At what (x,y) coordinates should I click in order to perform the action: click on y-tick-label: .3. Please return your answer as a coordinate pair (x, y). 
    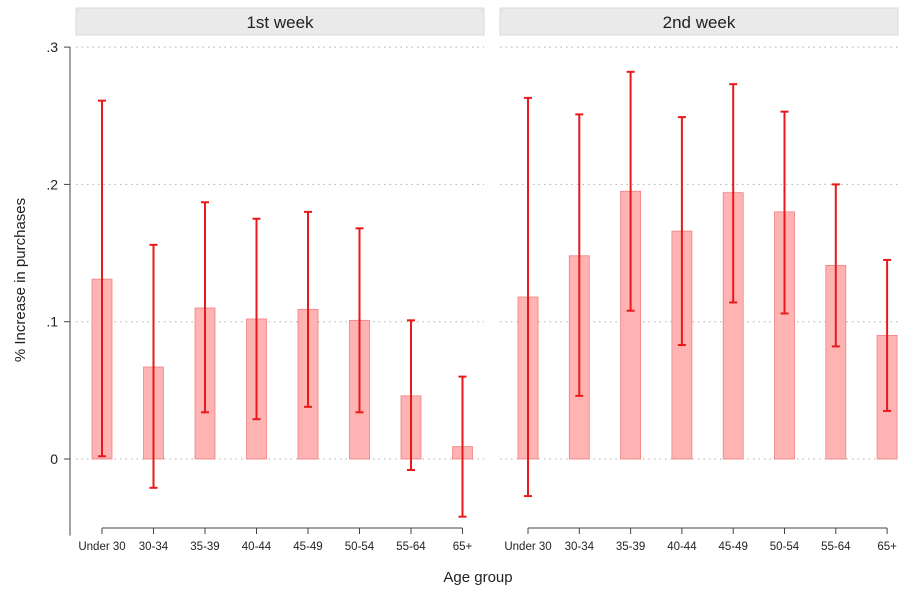
    Looking at the image, I should click on (52, 47).